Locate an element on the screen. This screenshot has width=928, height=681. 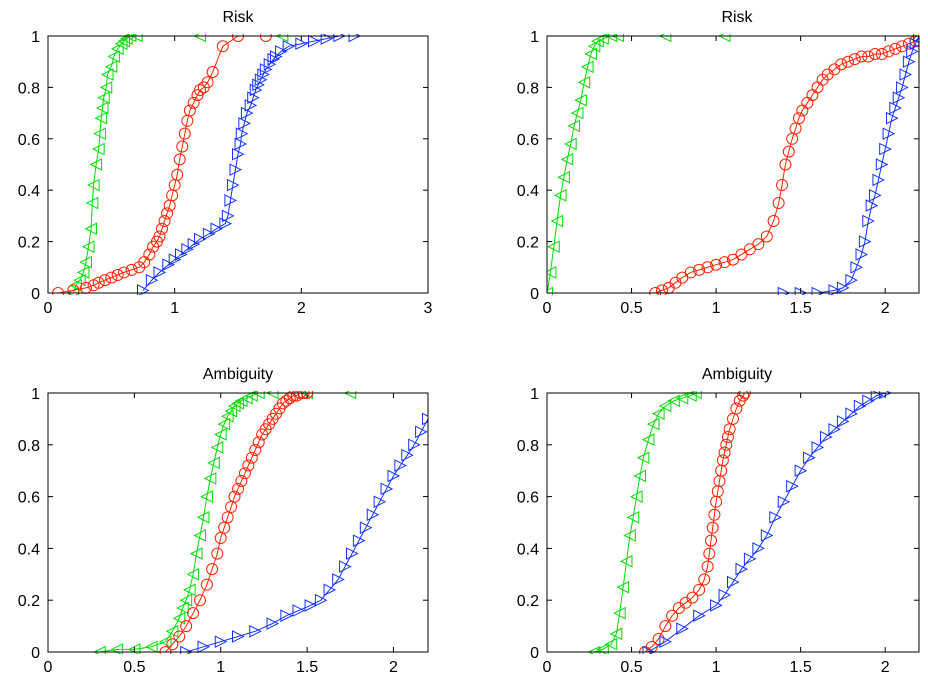
y-tick-label: 1 is located at coordinates (35, 37).